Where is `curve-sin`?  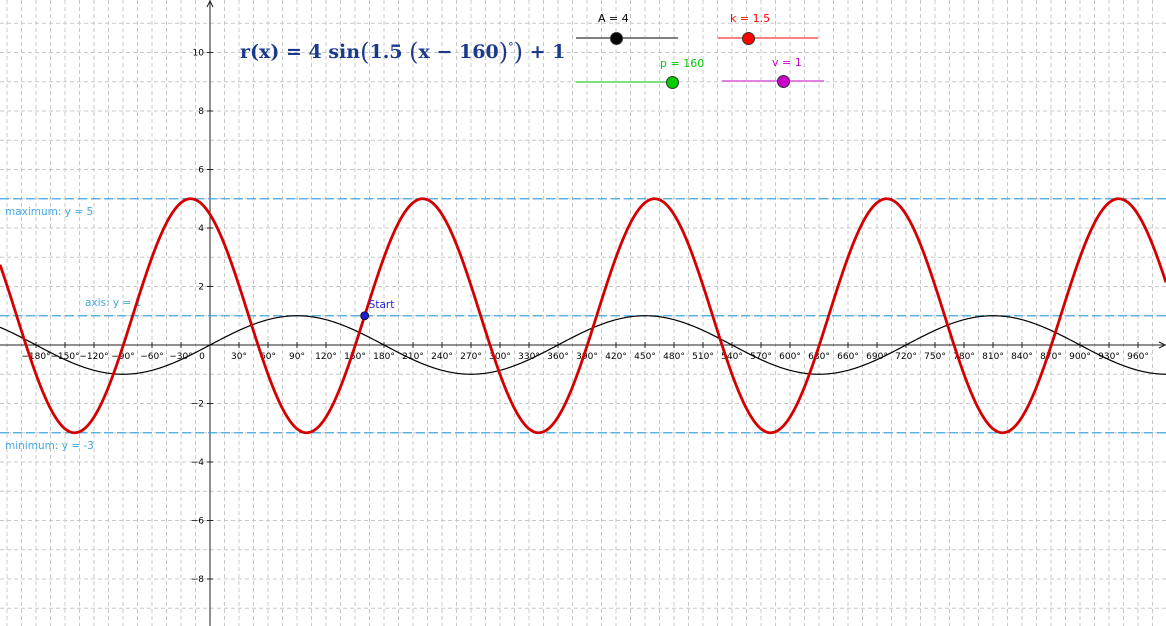 curve-sin is located at coordinates (583, 345).